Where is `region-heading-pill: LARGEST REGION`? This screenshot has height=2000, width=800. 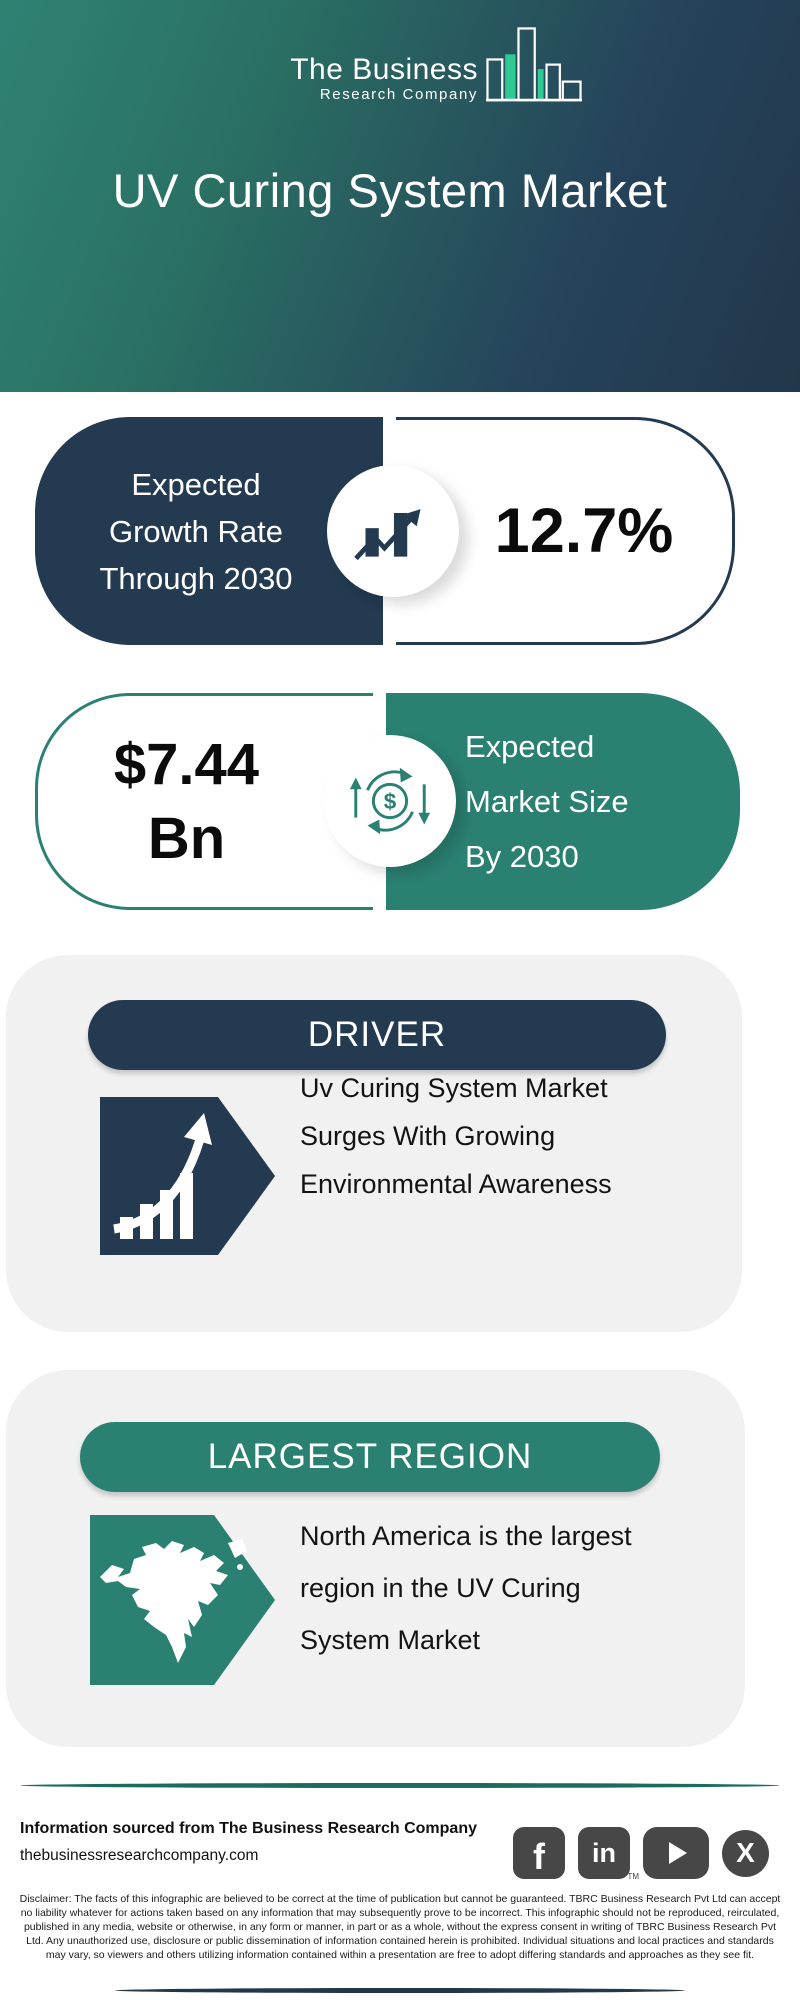
region-heading-pill: LARGEST REGION is located at coordinates (370, 1457).